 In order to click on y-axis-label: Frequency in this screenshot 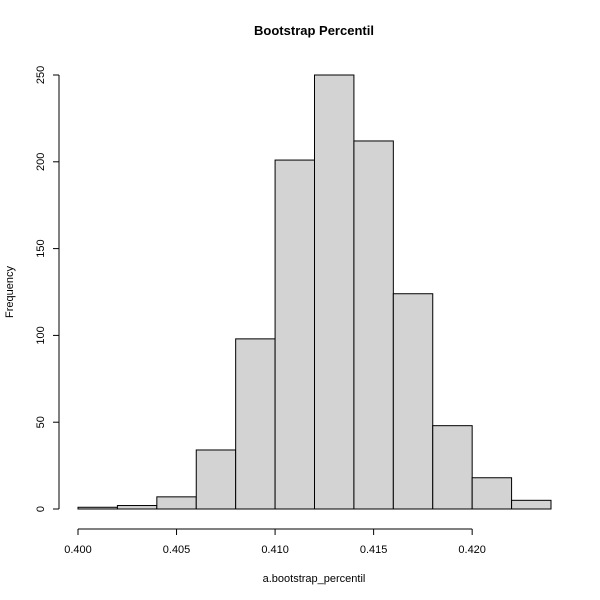, I will do `click(10, 292)`.